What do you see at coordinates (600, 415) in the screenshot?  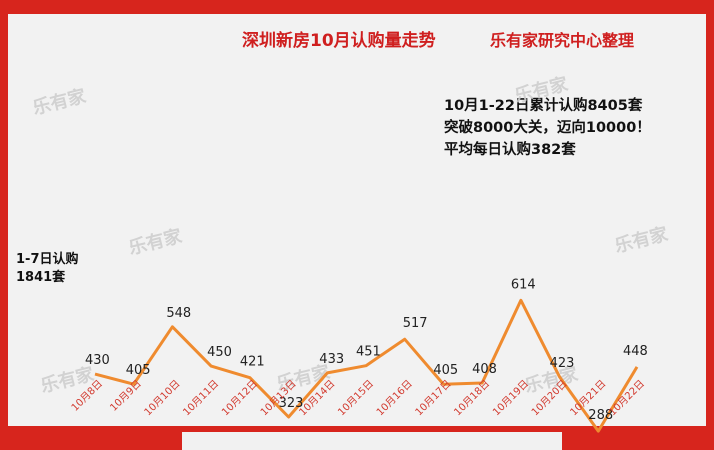 I see `data-label: 288` at bounding box center [600, 415].